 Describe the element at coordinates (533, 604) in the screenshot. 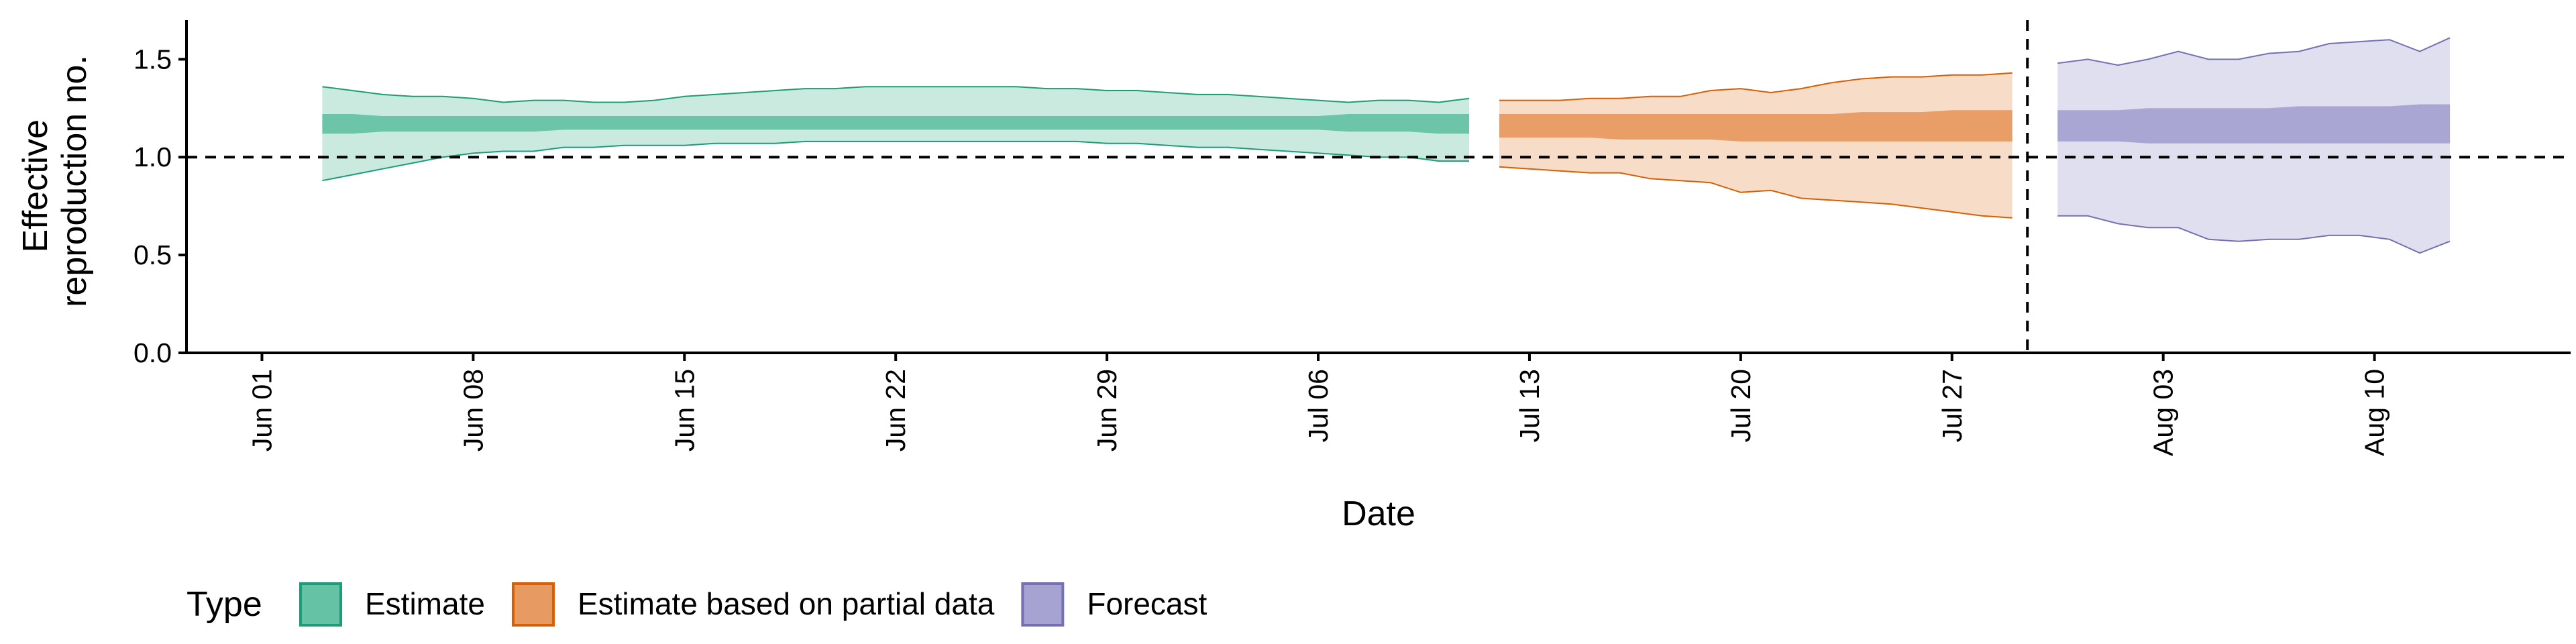

I see `legend-key-estimate-based-on-partial-data` at that location.